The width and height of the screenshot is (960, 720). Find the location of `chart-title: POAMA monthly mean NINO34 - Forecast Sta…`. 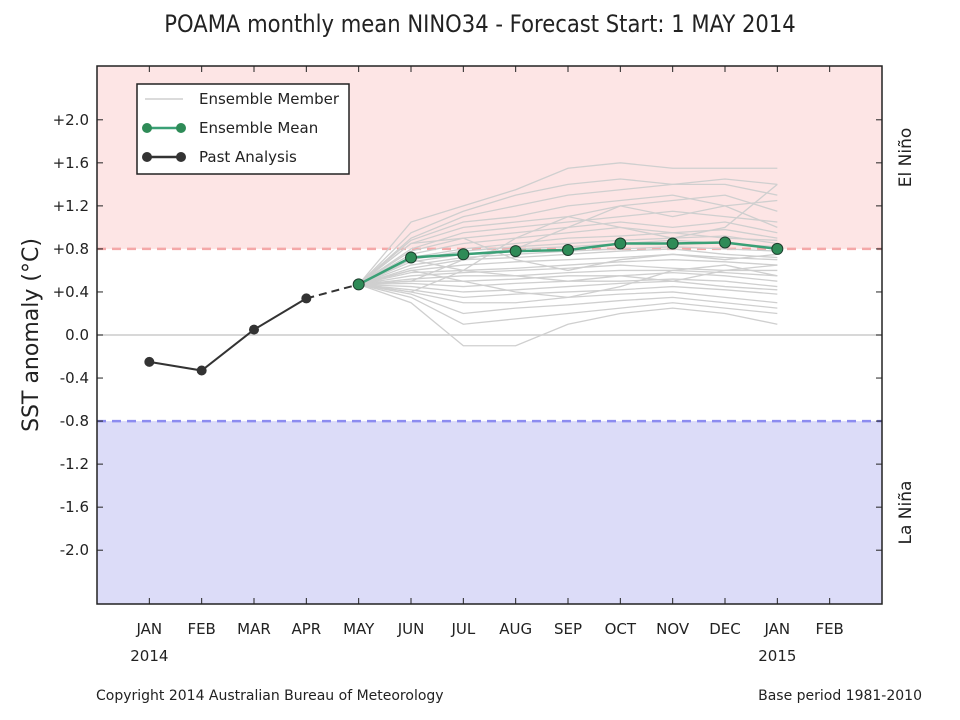

chart-title: POAMA monthly mean NINO34 - Forecast Sta… is located at coordinates (480, 24).